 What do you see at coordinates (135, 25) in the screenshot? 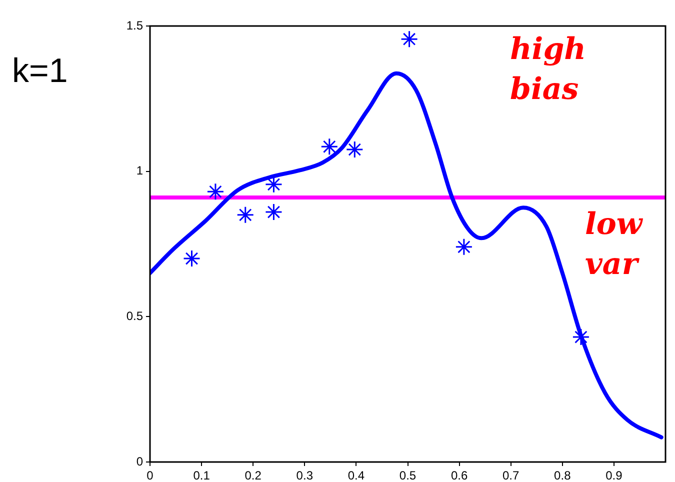
I see `y-tick-label: 1.5` at bounding box center [135, 25].